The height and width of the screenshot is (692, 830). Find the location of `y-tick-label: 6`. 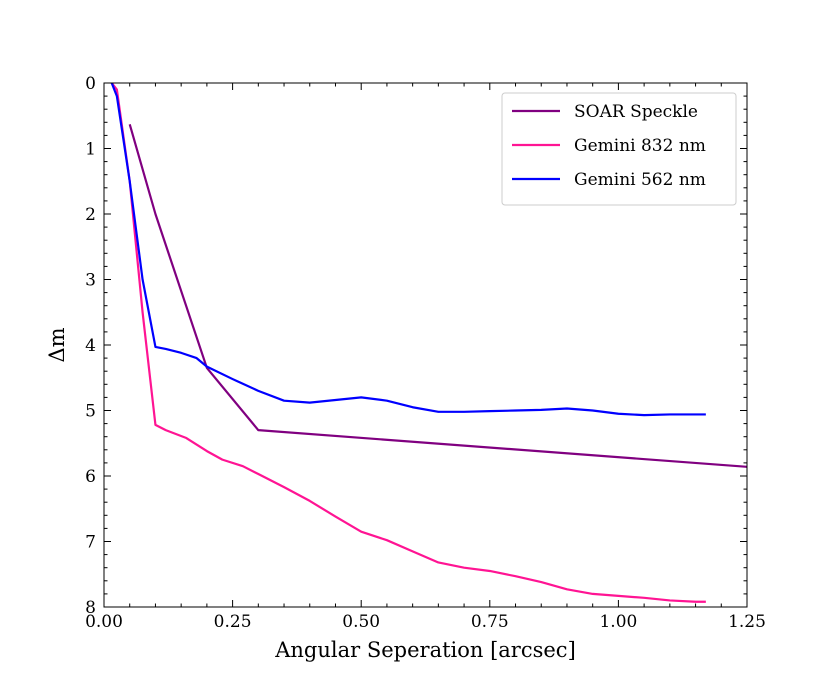

y-tick-label: 6 is located at coordinates (90, 477).